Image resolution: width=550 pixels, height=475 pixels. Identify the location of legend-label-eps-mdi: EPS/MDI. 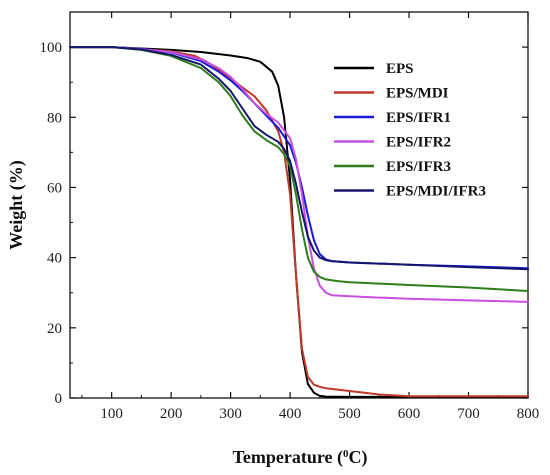
(417, 94).